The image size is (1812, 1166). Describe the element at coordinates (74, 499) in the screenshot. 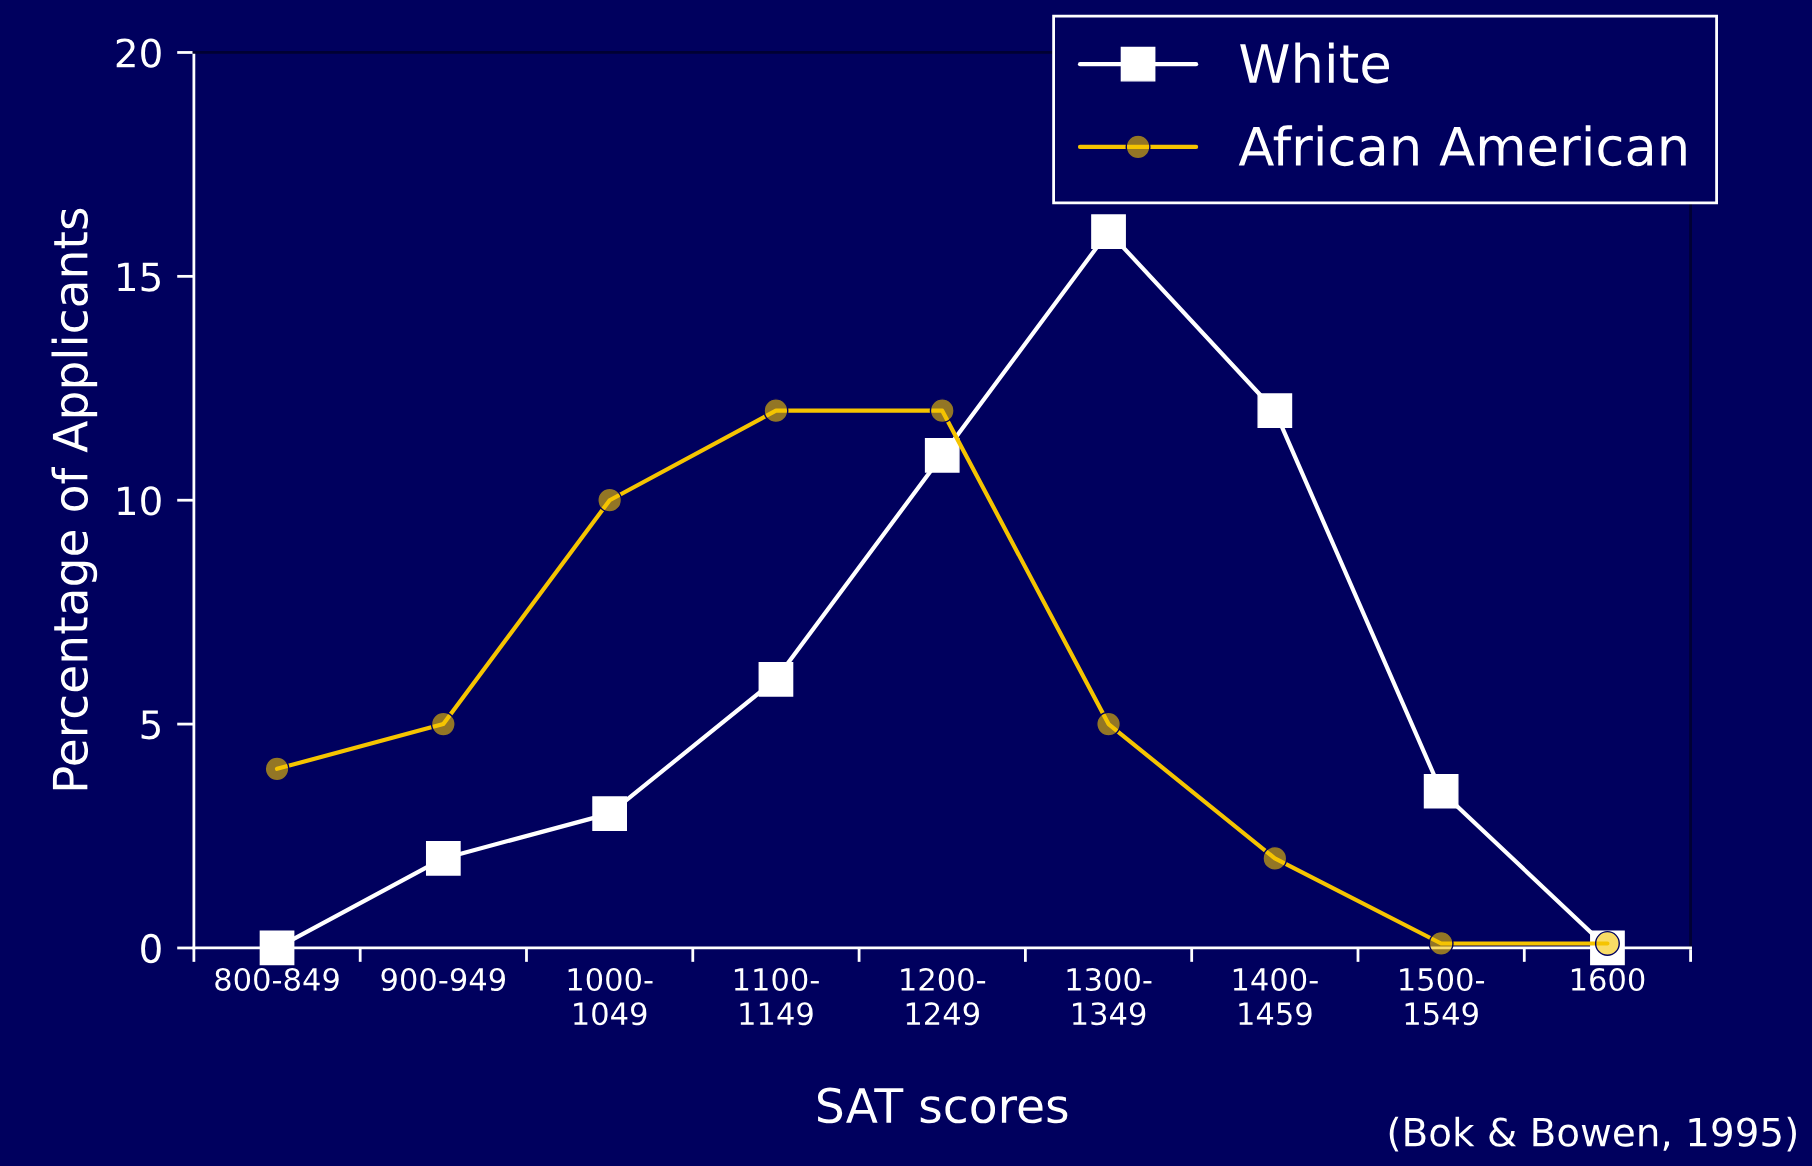

I see `y-axis-title: Percentage of Applicants` at that location.